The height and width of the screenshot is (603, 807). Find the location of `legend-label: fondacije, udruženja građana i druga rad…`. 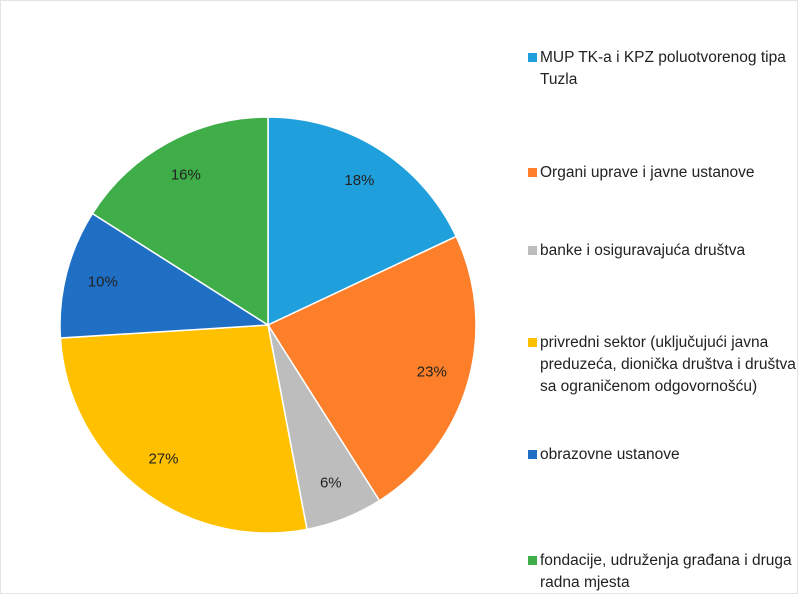

legend-label: fondacije, udruženja građana i druga rad… is located at coordinates (666, 571).